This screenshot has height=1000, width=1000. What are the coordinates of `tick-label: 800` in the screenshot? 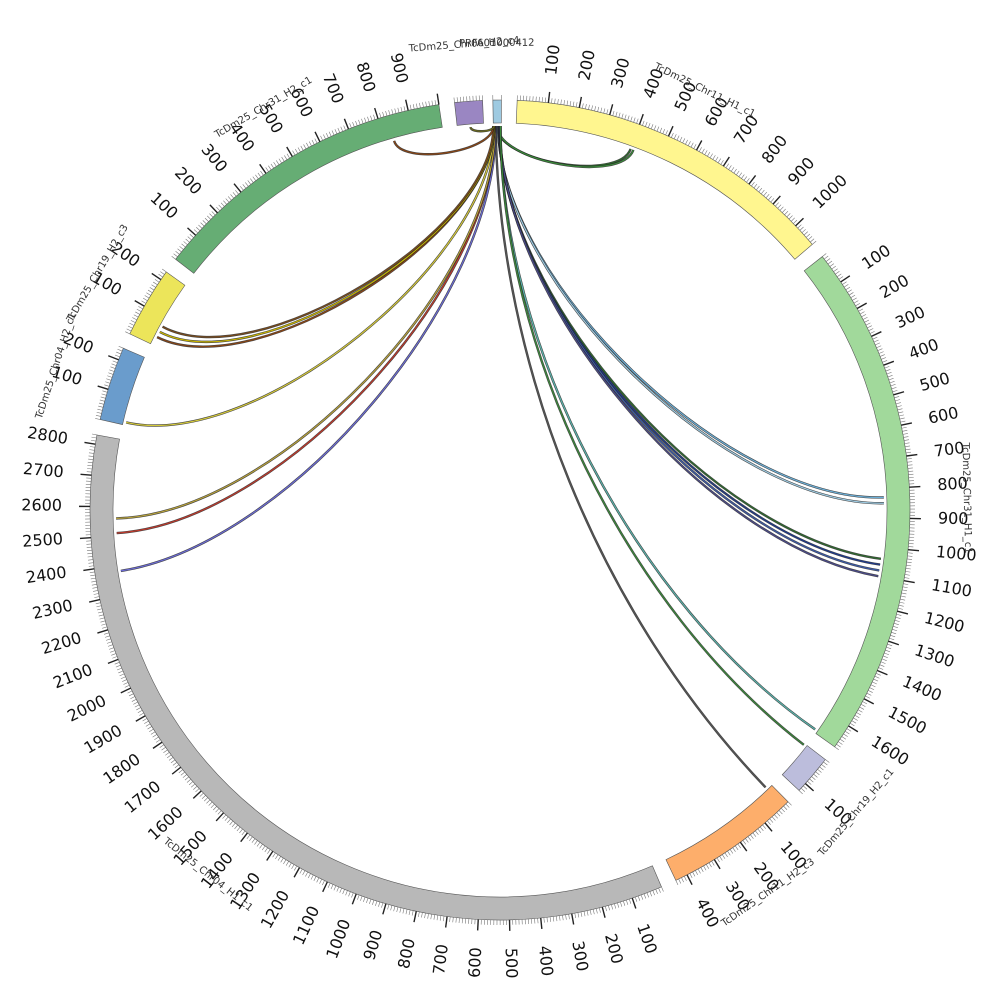 It's located at (953, 483).